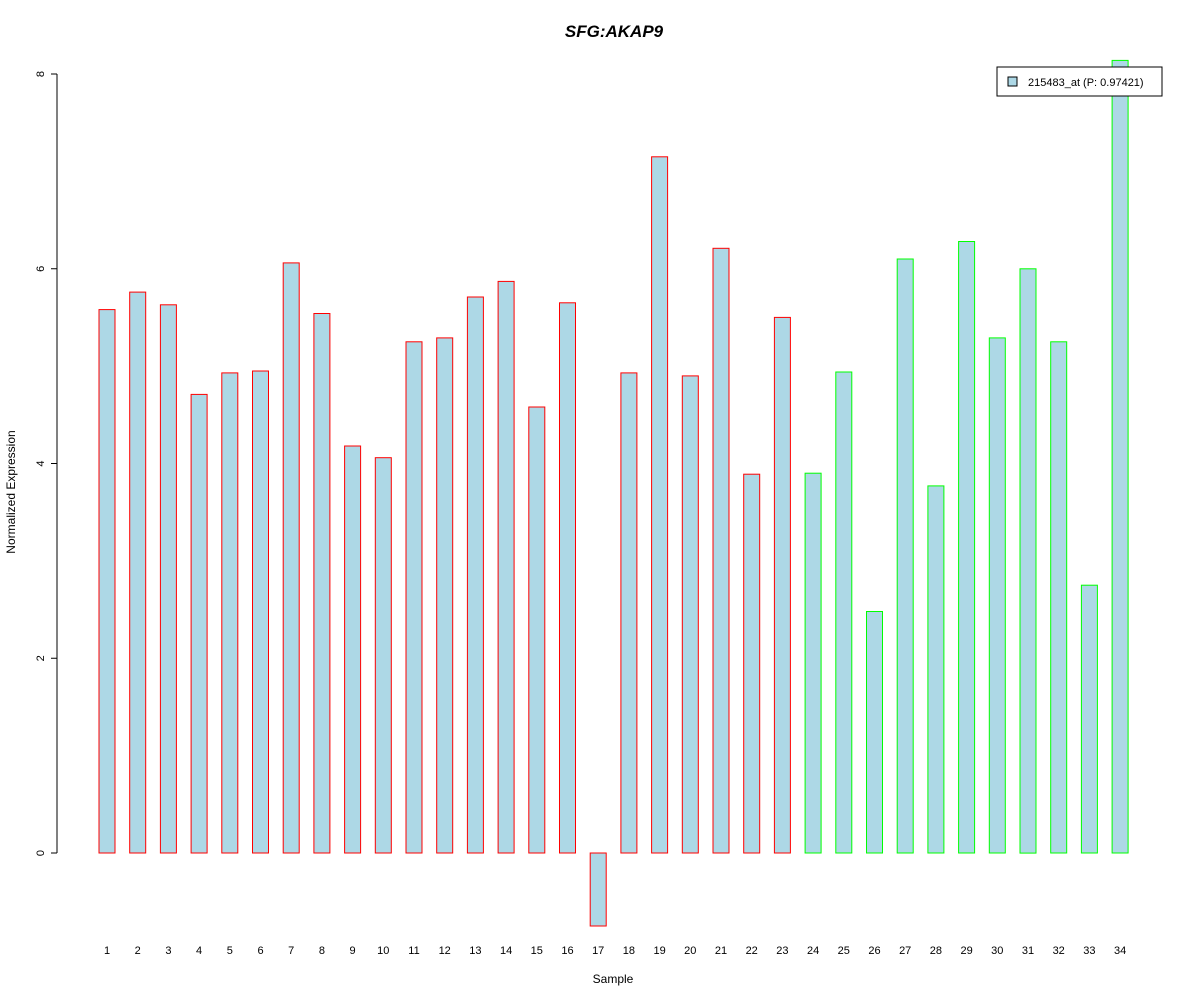  What do you see at coordinates (506, 951) in the screenshot?
I see `x-tick-label: 14` at bounding box center [506, 951].